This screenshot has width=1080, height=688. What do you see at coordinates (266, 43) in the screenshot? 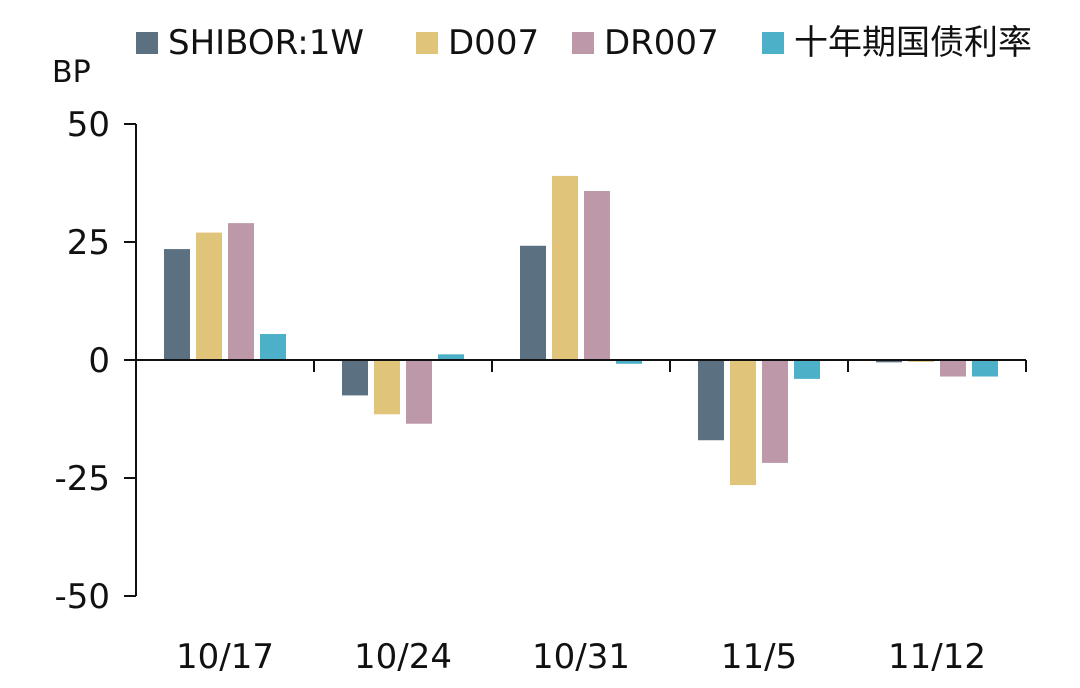
I see `legend-label: SHIBOR:1W` at bounding box center [266, 43].